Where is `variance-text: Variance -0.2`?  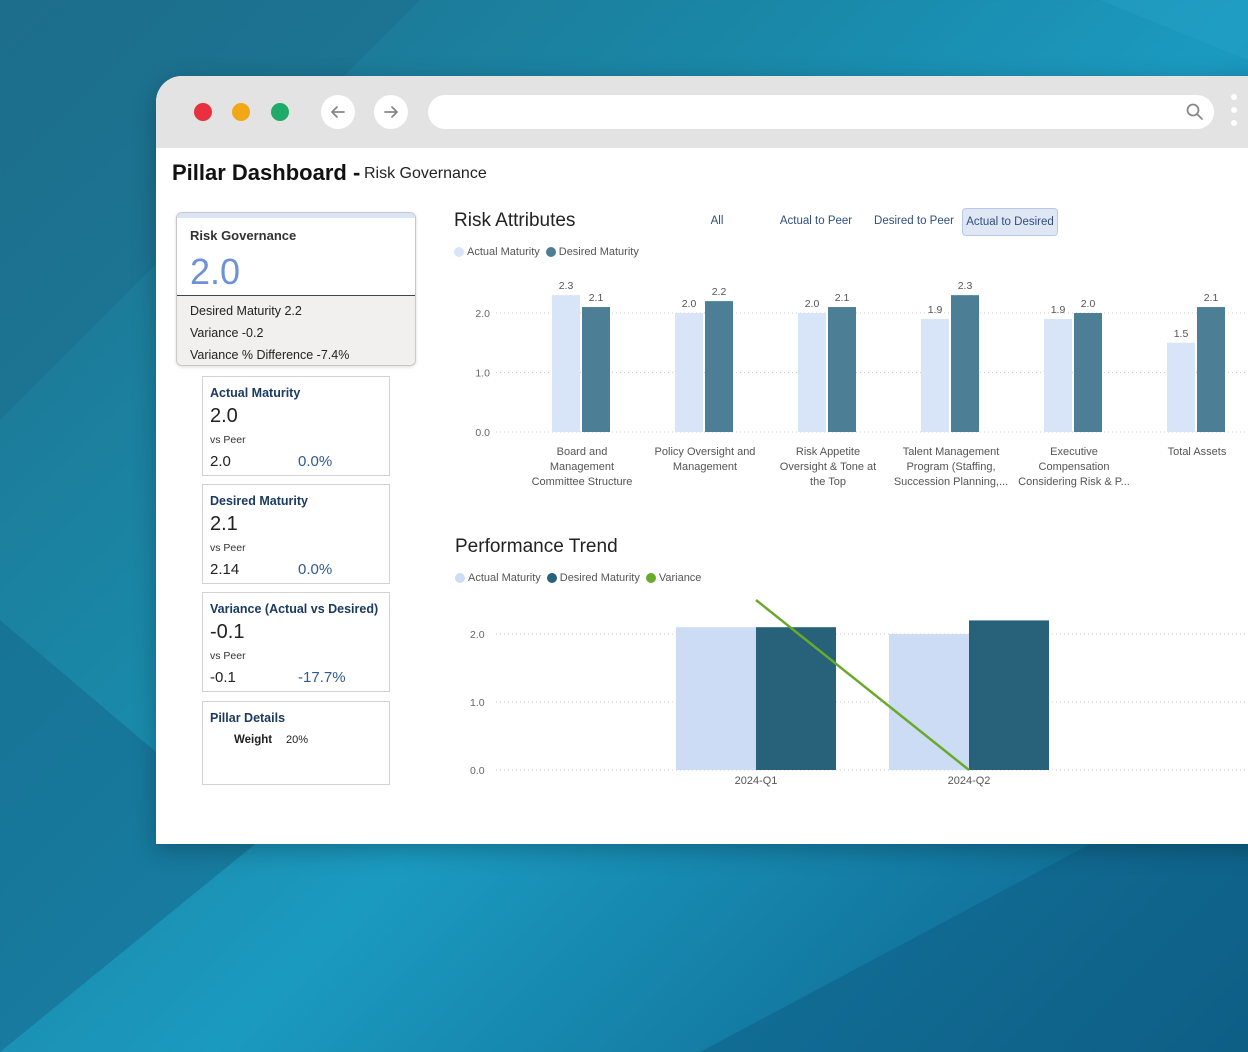
variance-text: Variance -0.2 is located at coordinates (227, 333).